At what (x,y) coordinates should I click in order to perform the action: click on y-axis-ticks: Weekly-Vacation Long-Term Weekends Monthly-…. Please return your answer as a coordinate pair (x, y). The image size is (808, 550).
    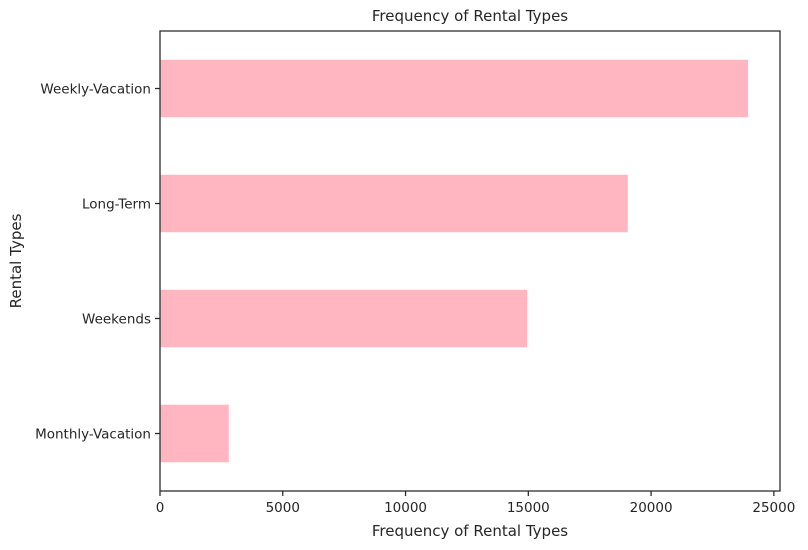
    Looking at the image, I should click on (97, 262).